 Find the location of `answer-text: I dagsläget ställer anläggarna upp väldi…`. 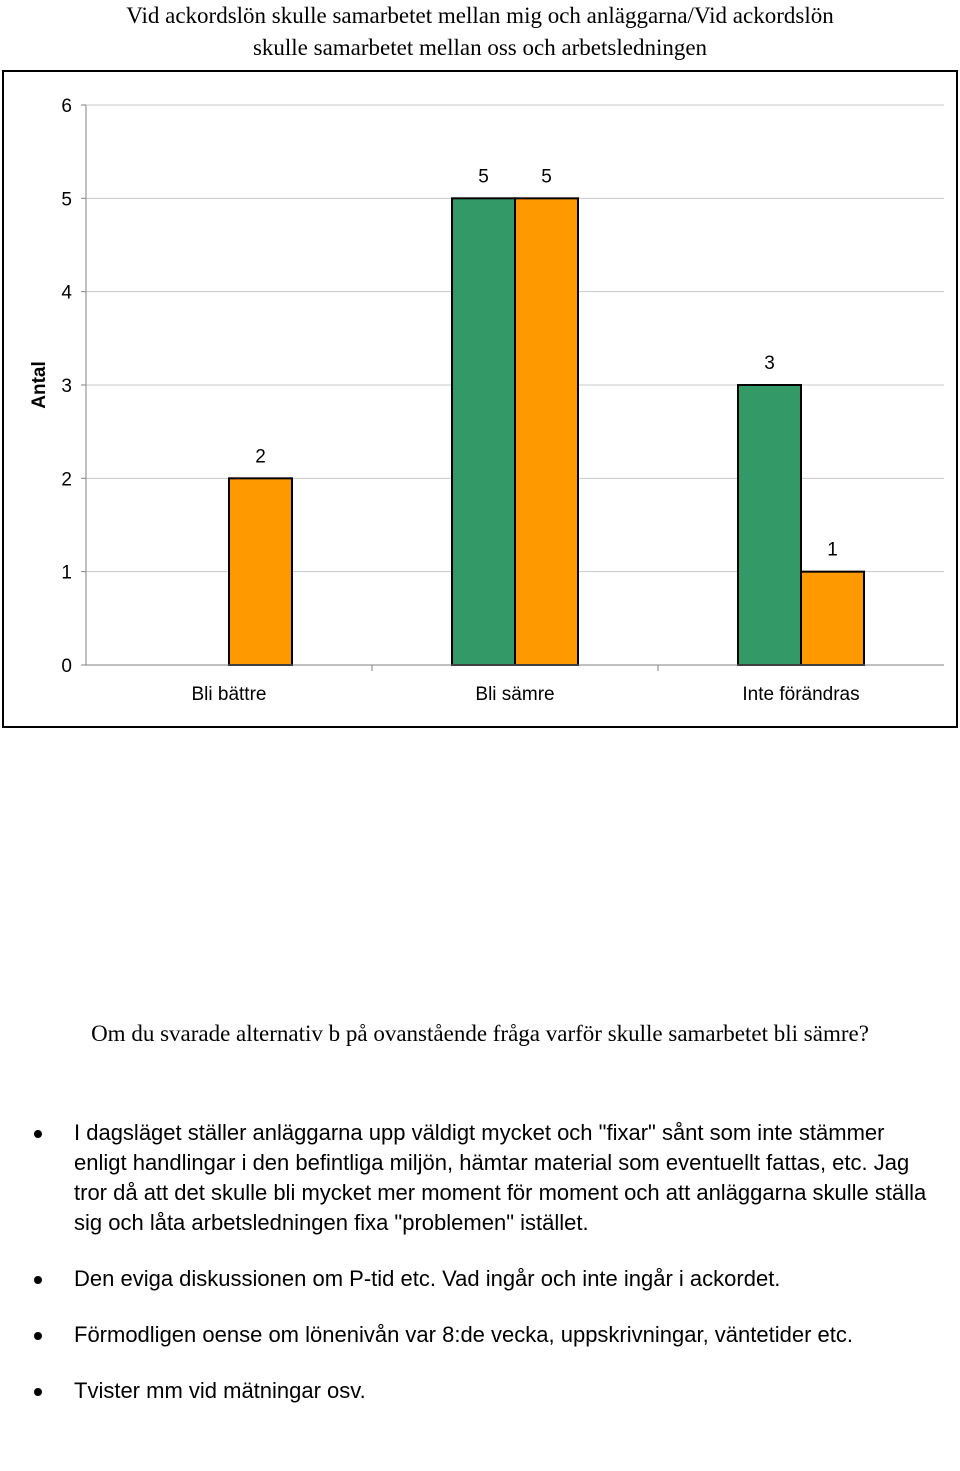

answer-text: I dagsläget ställer anläggarna upp väldi… is located at coordinates (500, 1177).